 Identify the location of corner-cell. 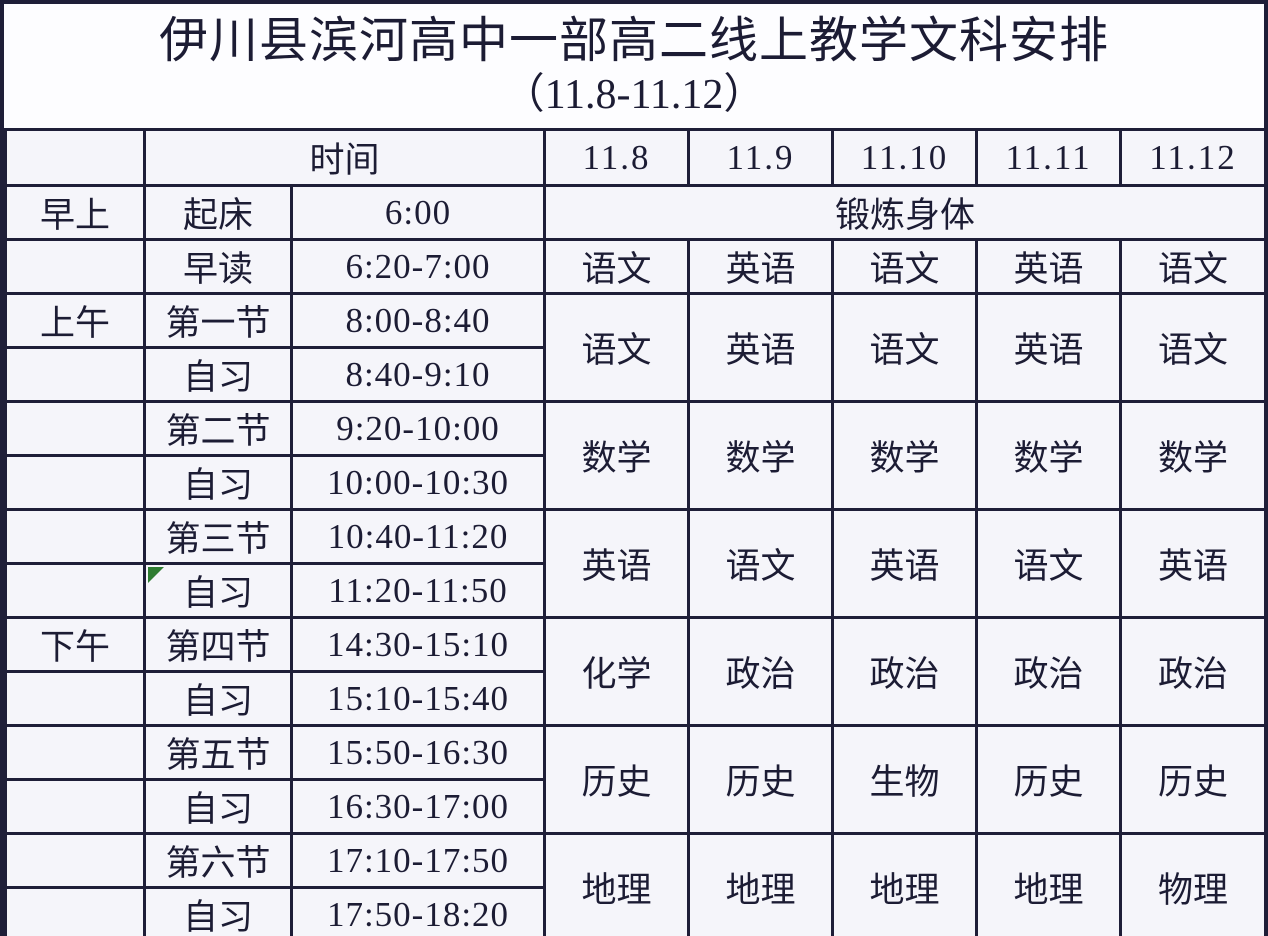
(75, 157).